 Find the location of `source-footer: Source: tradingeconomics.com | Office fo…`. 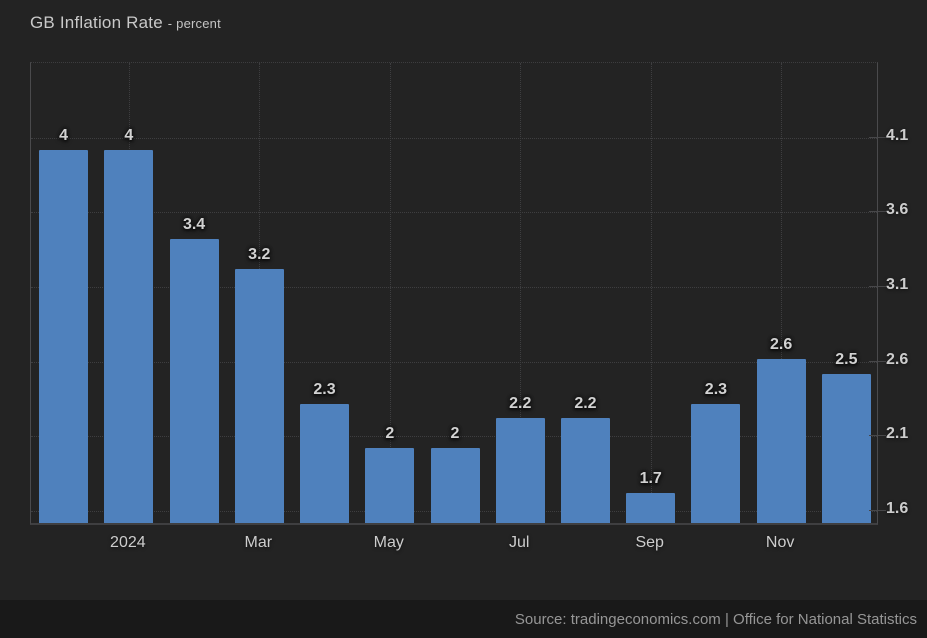

source-footer: Source: tradingeconomics.com | Office fo… is located at coordinates (463, 619).